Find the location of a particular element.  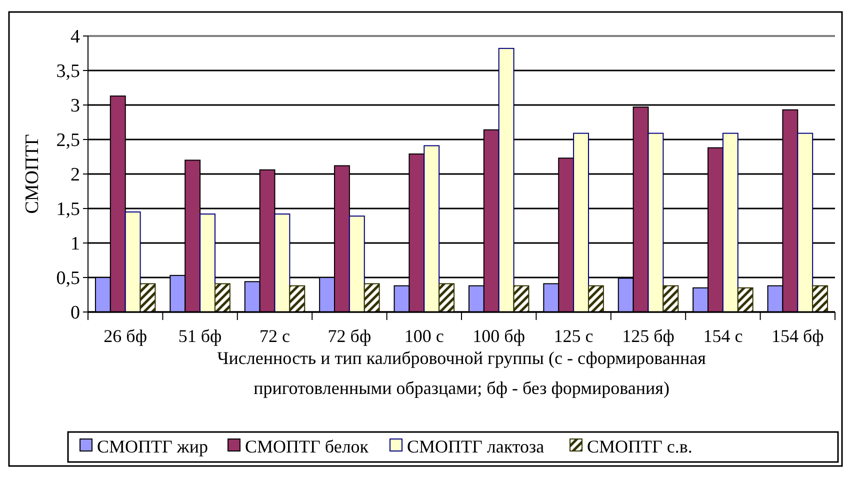

y-tick-label: 0 is located at coordinates (75, 313).